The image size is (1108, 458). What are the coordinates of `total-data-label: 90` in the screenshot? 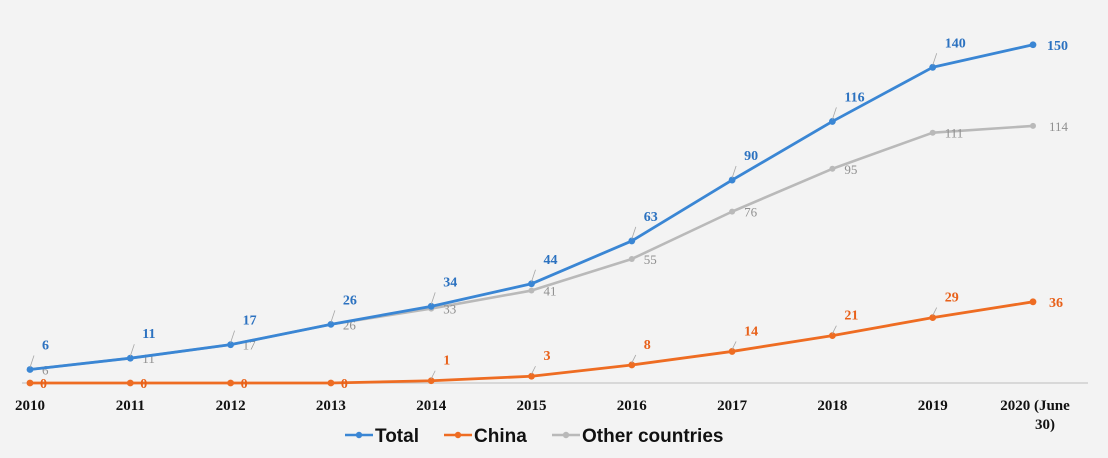 It's located at (751, 156).